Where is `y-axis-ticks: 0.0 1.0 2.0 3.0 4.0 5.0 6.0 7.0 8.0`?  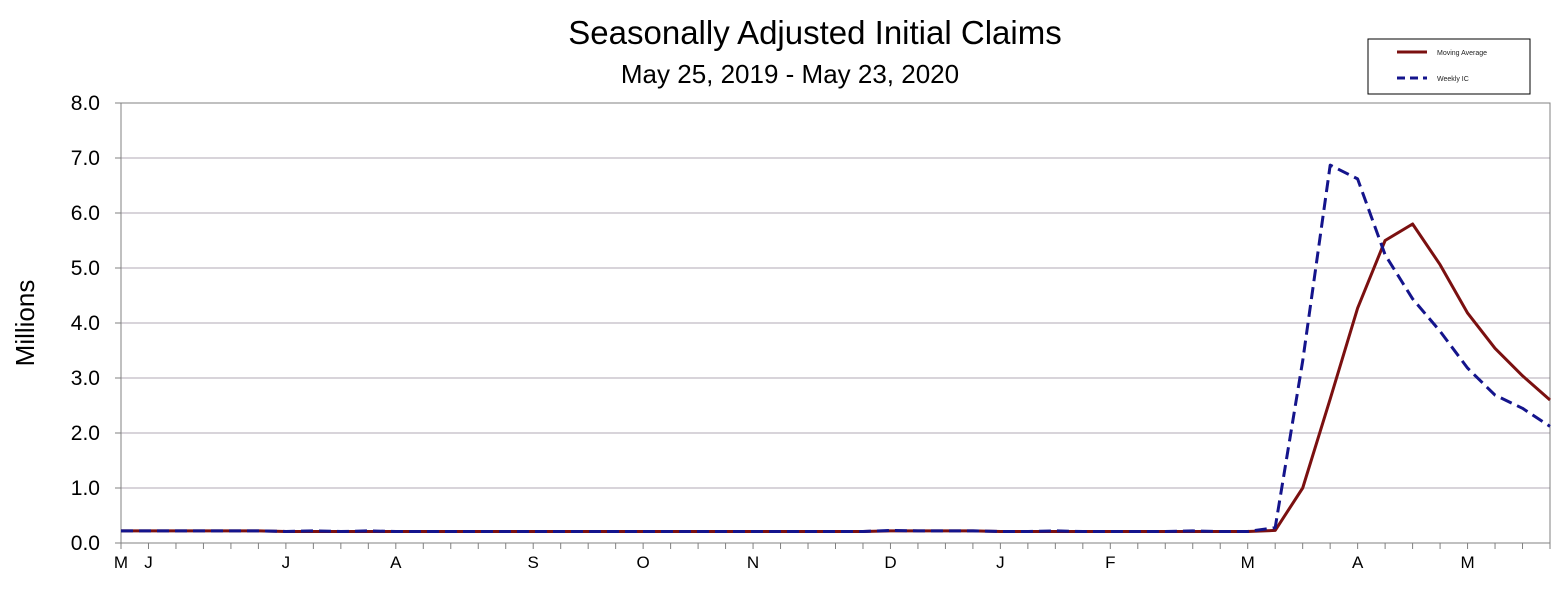 y-axis-ticks: 0.0 1.0 2.0 3.0 4.0 5.0 6.0 7.0 8.0 is located at coordinates (96, 323).